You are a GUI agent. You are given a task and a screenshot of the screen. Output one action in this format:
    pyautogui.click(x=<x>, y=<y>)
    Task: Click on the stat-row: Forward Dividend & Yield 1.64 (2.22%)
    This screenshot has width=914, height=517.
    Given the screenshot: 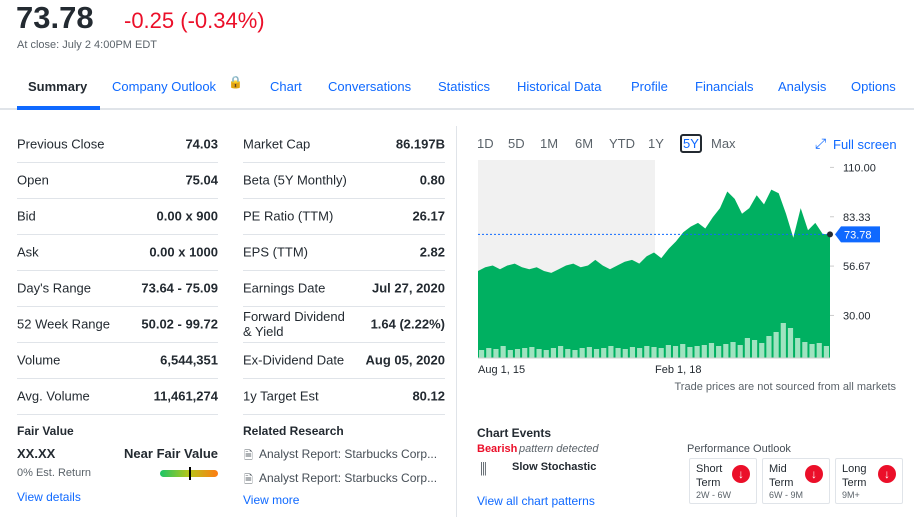 What is the action you would take?
    pyautogui.click(x=344, y=324)
    